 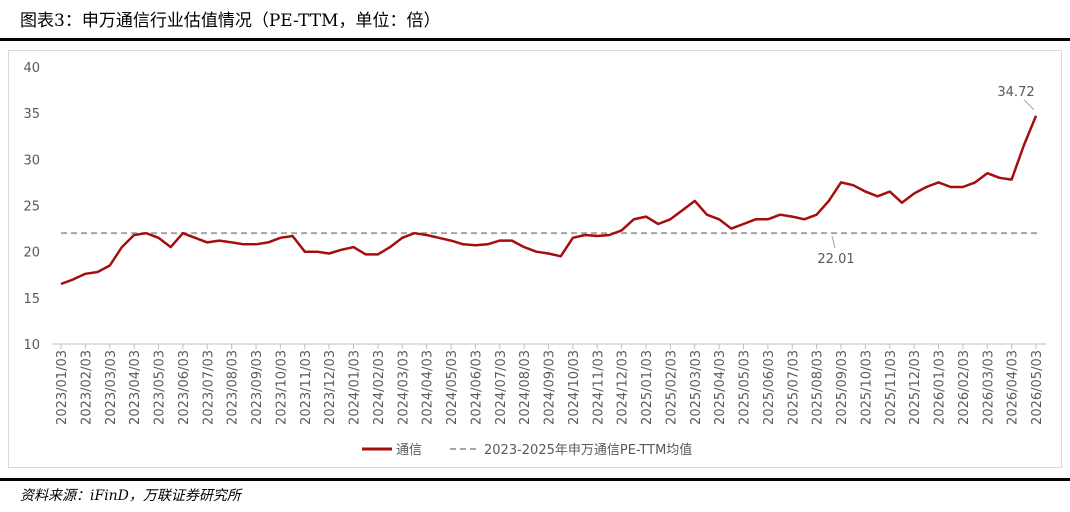 I want to click on x-tick-label: 2024/01/03, so click(x=355, y=387).